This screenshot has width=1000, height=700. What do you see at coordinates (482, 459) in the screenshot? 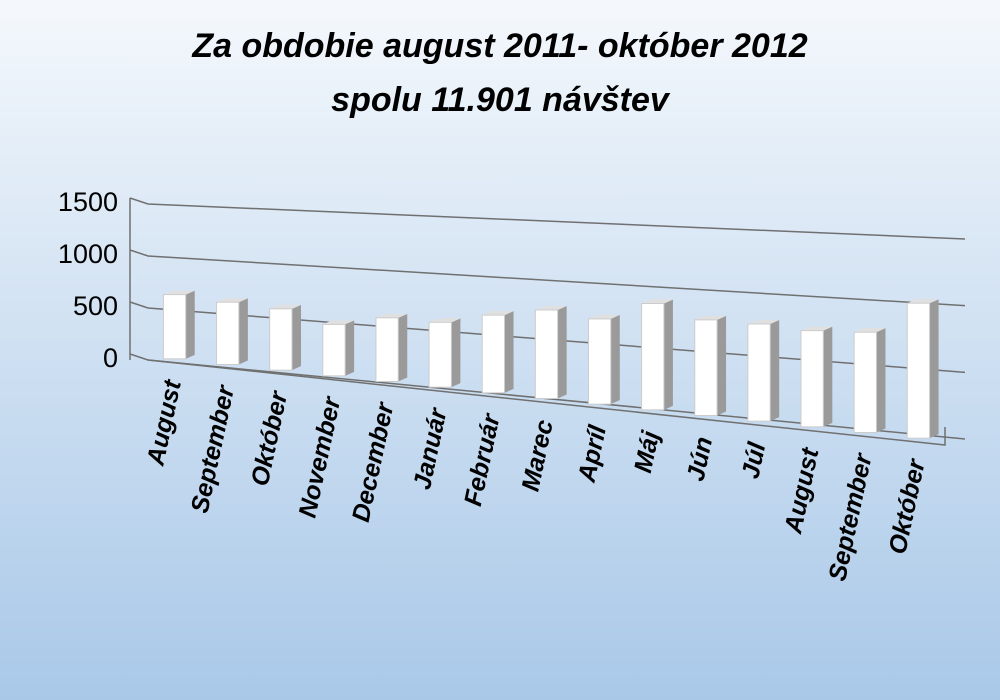
I see `x-tick-label: Február` at bounding box center [482, 459].